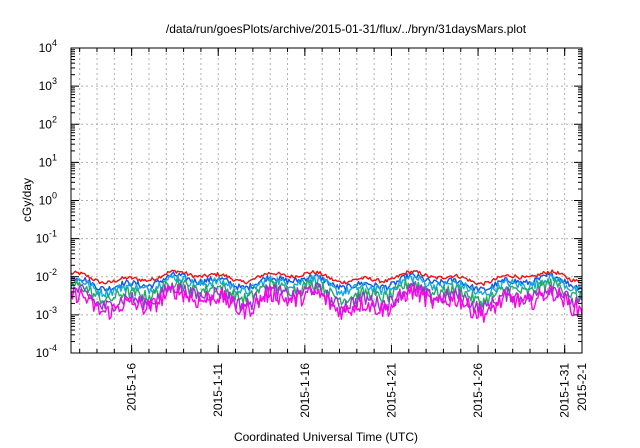 This screenshot has height=448, width=640. Describe the element at coordinates (326, 303) in the screenshot. I see `series-line-magenta` at that location.